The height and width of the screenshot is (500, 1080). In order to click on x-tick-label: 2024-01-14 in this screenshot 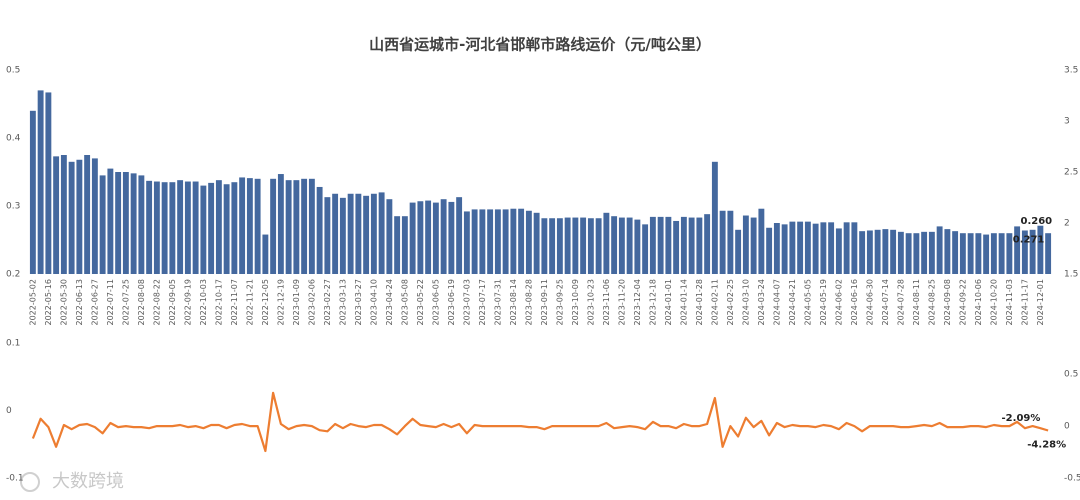, I will do `click(683, 302)`.